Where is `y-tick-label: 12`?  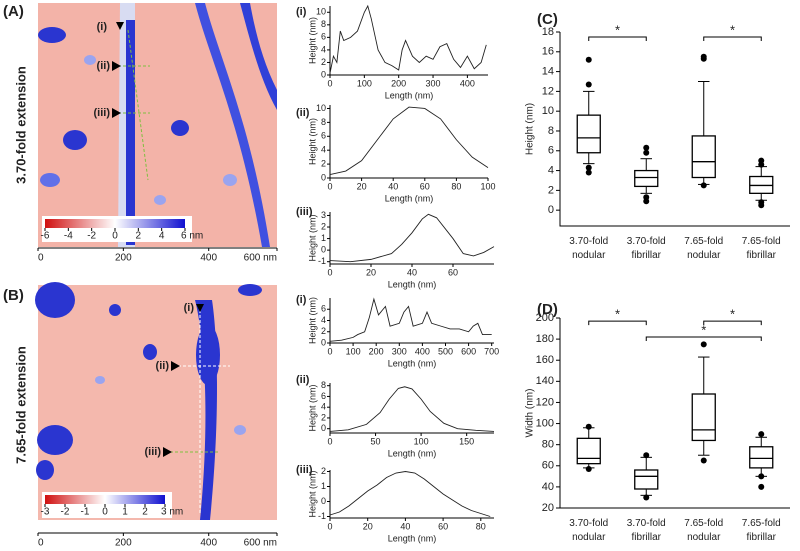
y-tick-label: 12 is located at coordinates (548, 91).